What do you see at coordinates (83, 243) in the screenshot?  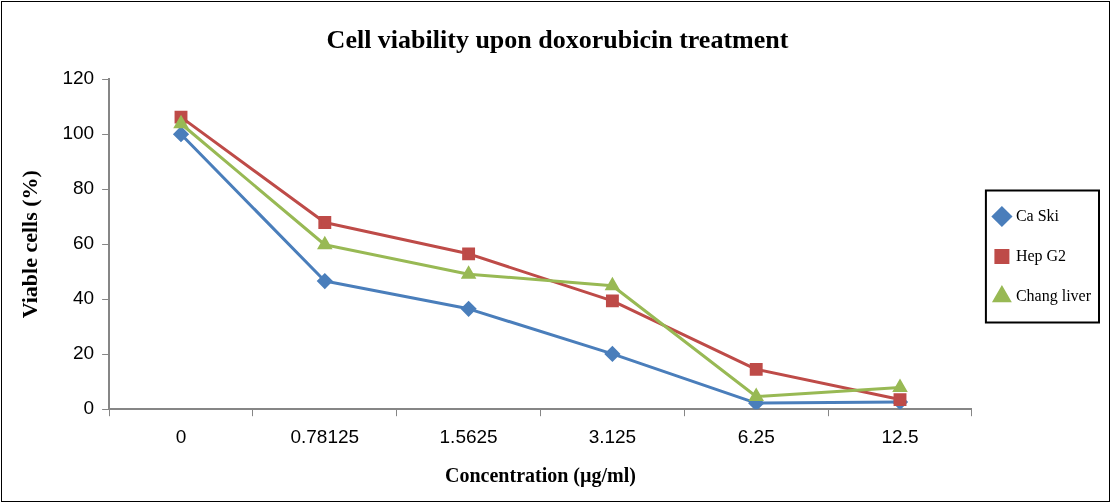 I see `y-tick-label: 60` at bounding box center [83, 243].